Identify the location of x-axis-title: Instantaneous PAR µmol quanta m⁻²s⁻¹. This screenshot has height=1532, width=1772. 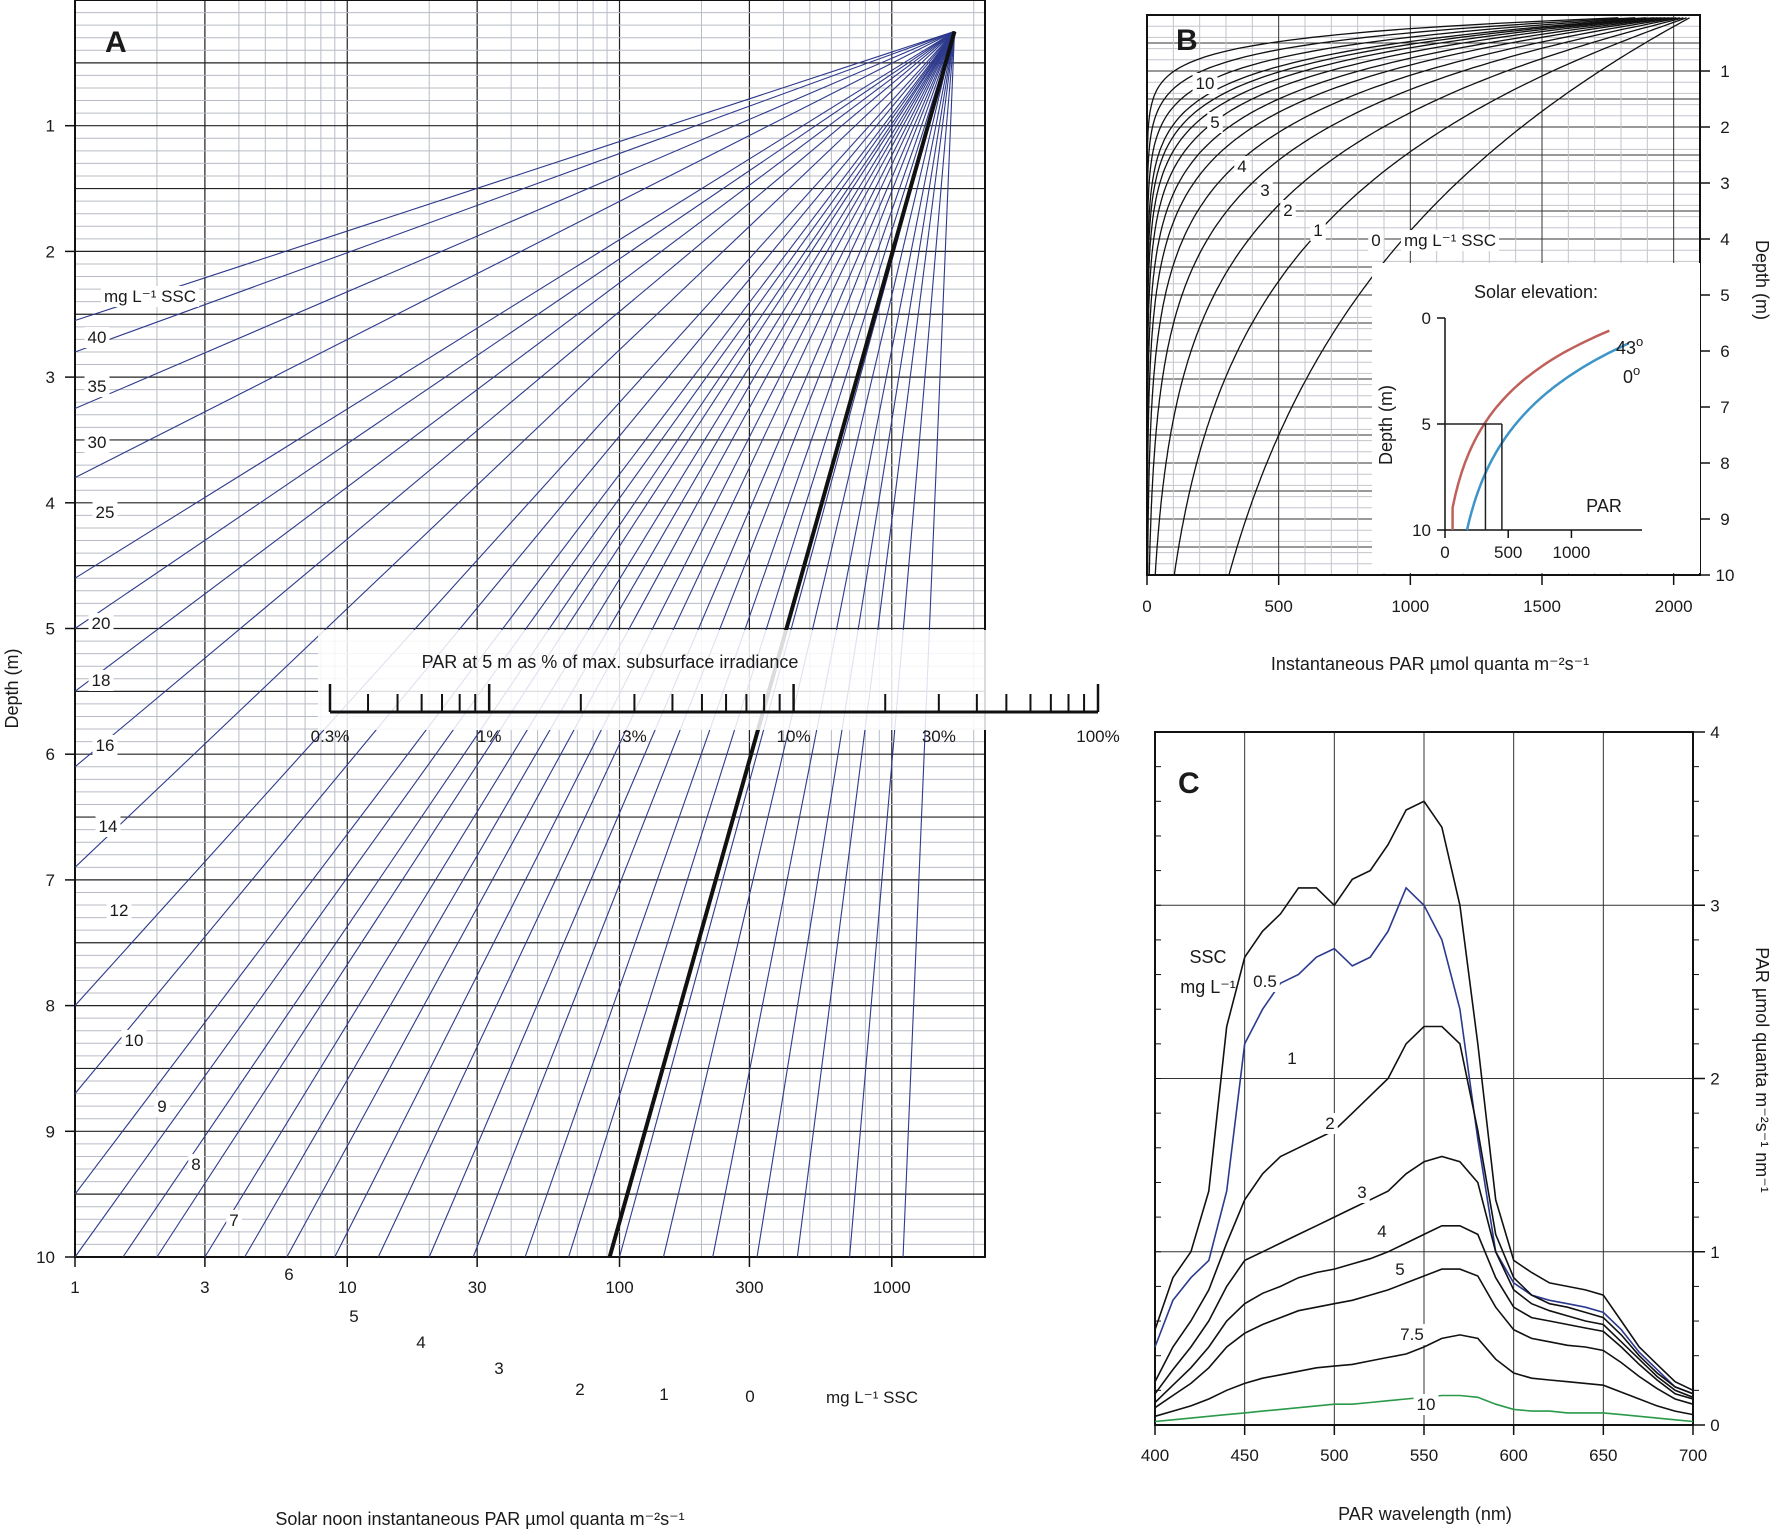
(1430, 664).